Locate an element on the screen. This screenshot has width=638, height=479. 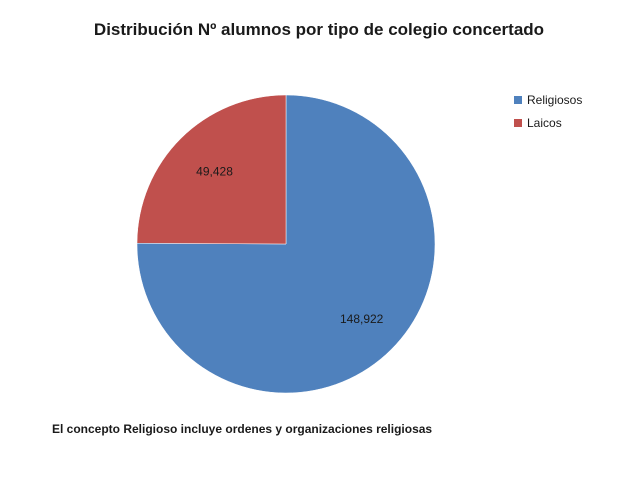
legend-swatch-religiosos is located at coordinates (518, 99).